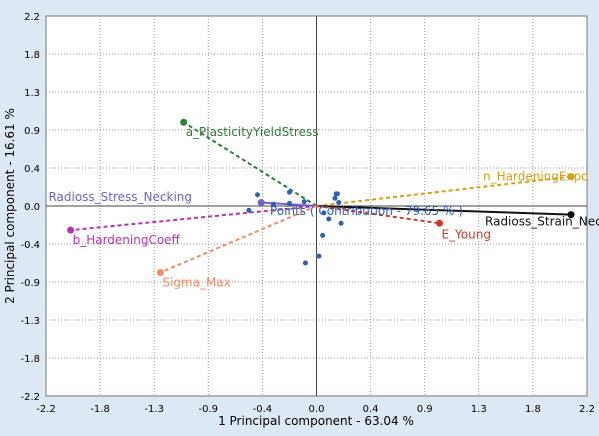 This screenshot has height=436, width=599. I want to click on x-tick-label: 1.3, so click(479, 409).